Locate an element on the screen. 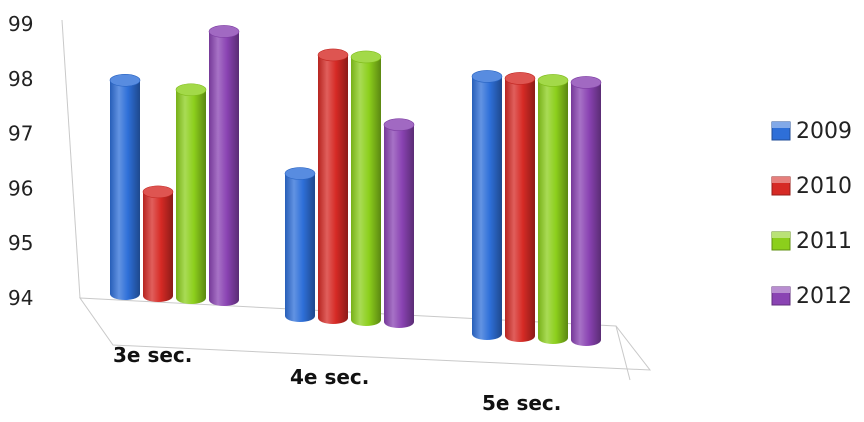 This screenshot has width=864, height=422. legend-item-2012: 2012 is located at coordinates (811, 296).